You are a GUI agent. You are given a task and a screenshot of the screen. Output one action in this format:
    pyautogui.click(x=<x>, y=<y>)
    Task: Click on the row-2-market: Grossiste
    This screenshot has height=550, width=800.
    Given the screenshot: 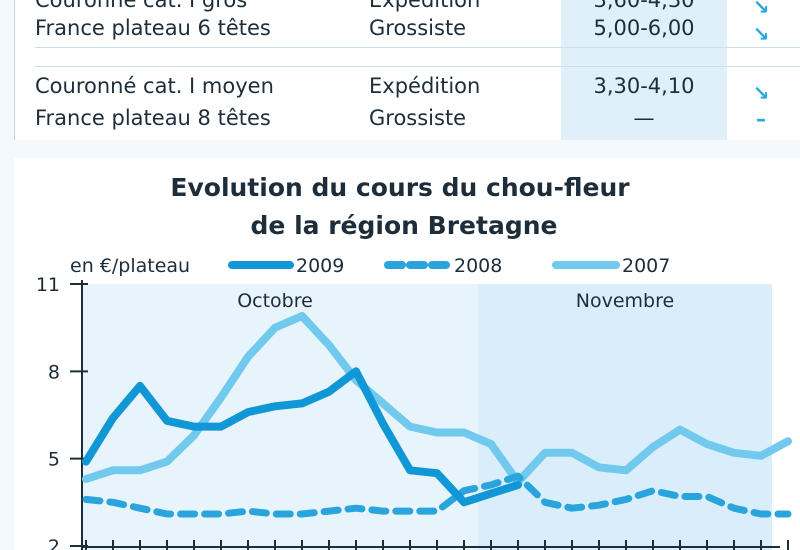 What is the action you would take?
    pyautogui.click(x=418, y=28)
    